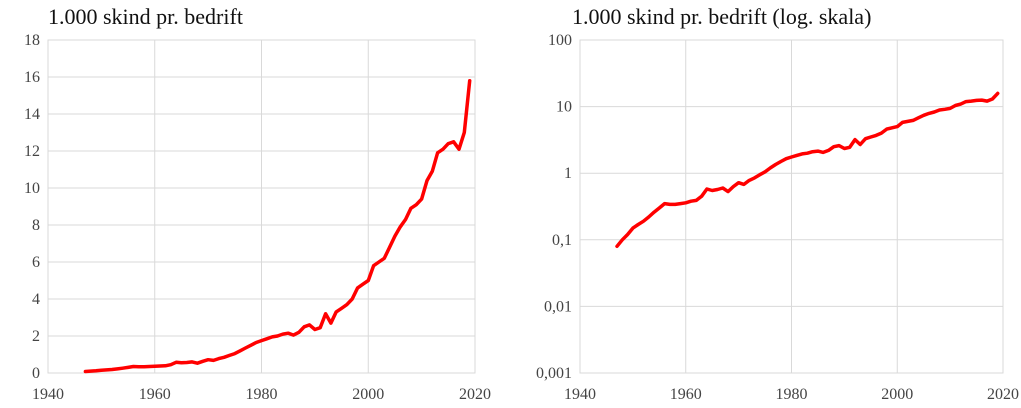 This screenshot has height=408, width=1021. Describe the element at coordinates (36, 373) in the screenshot. I see `left-y-tick-label: 0` at that location.